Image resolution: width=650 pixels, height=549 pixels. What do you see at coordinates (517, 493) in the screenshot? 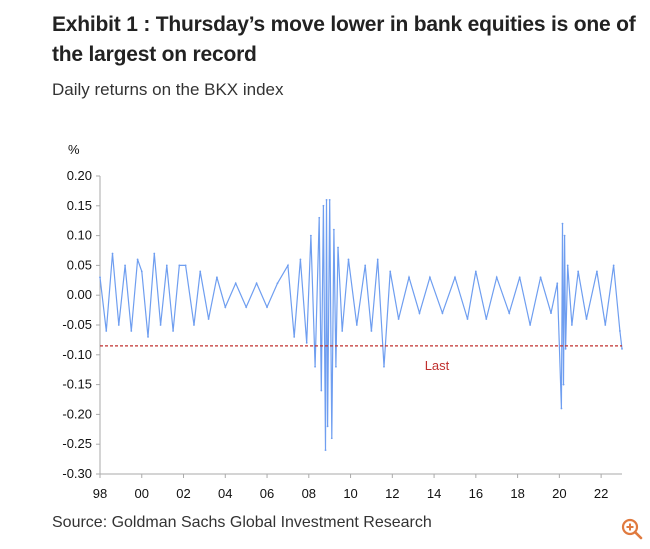
I see `x-tick-label: 18` at bounding box center [517, 493].